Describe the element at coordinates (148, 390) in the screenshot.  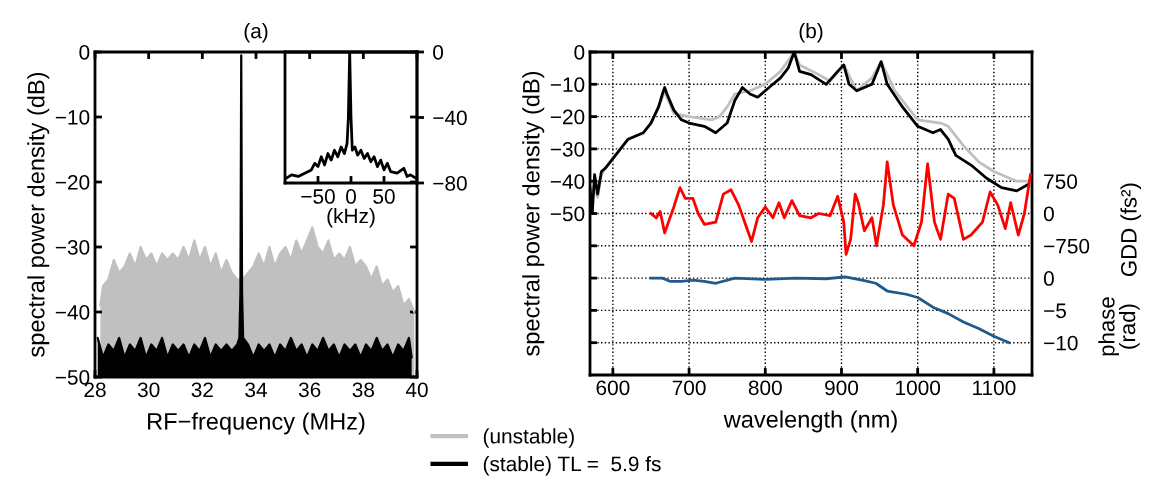
I see `x-tick-label: 30` at that location.